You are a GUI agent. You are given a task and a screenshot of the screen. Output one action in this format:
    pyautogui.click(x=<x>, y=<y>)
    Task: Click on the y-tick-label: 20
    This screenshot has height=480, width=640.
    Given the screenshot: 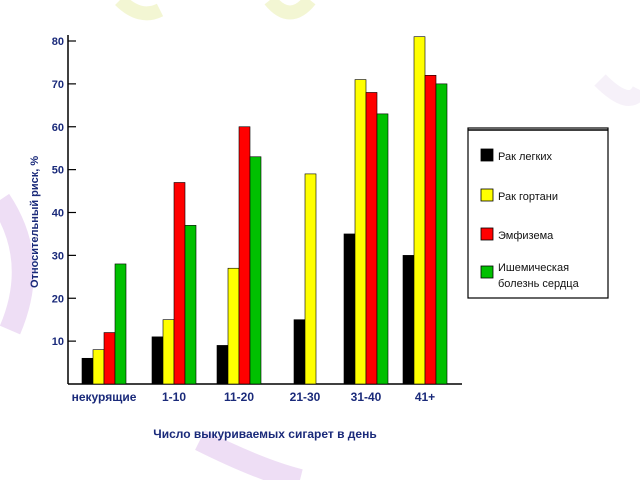 What is the action you would take?
    pyautogui.click(x=58, y=299)
    